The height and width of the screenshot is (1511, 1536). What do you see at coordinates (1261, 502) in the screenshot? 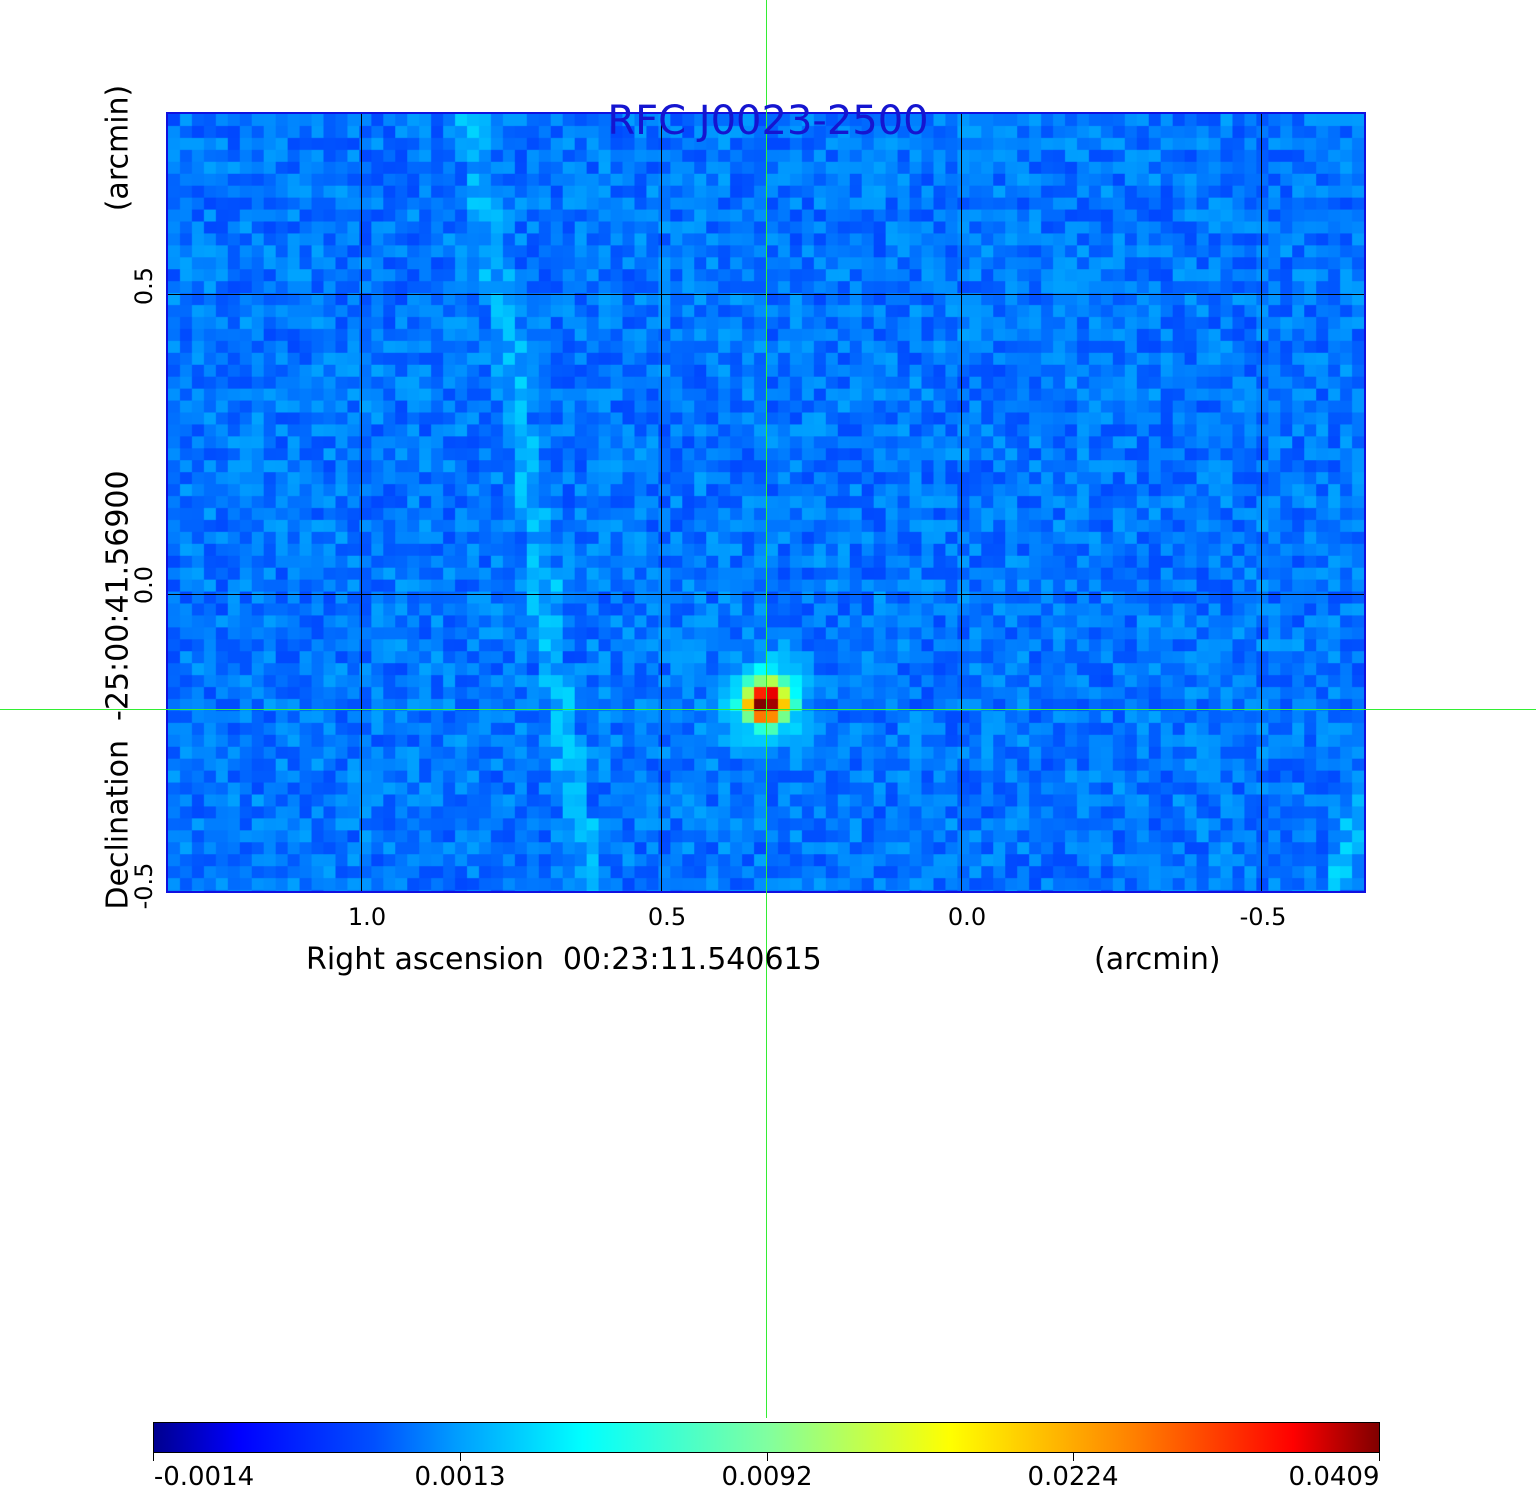
I see `grid-line-ra-minus-0.5` at bounding box center [1261, 502].